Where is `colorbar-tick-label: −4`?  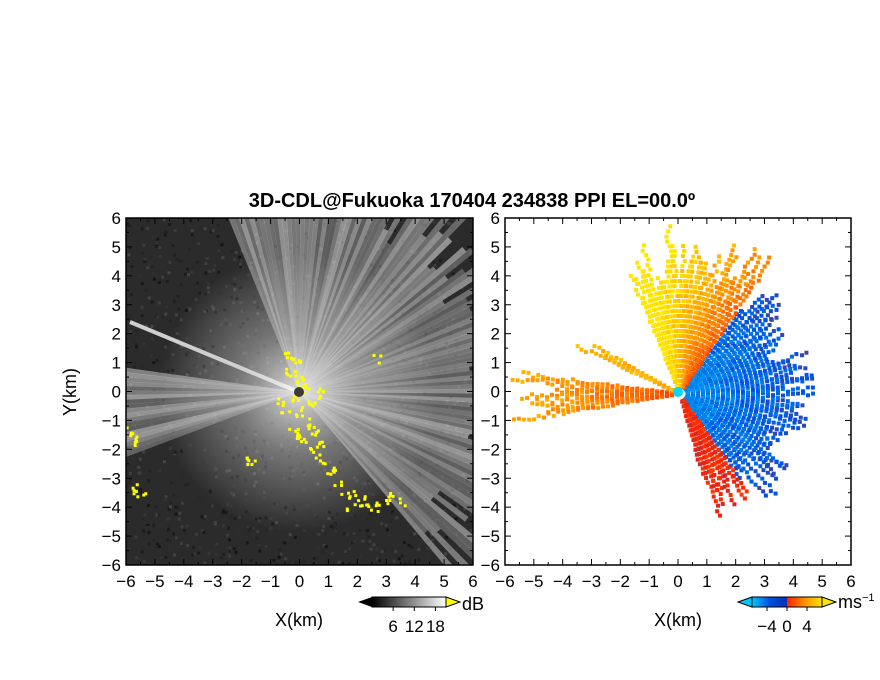 colorbar-tick-label: −4 is located at coordinates (766, 626).